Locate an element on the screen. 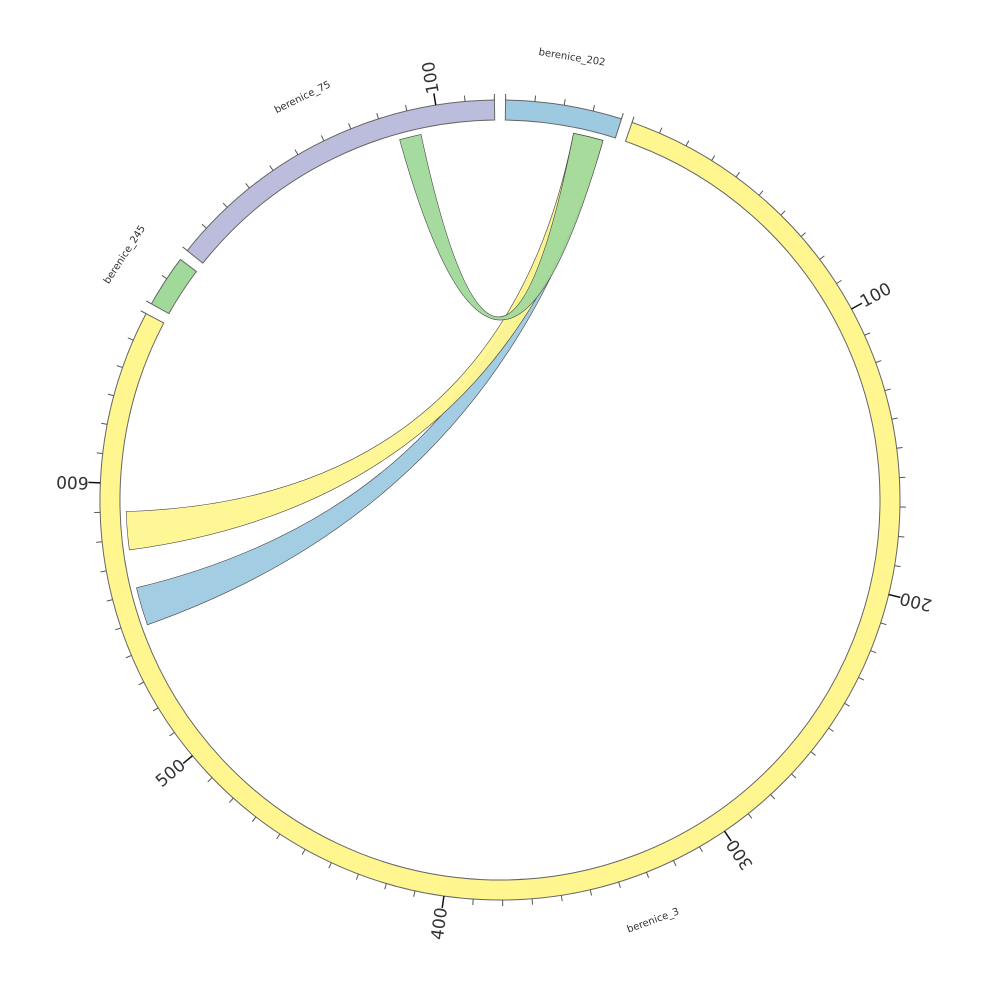 This screenshot has height=1000, width=1000. tick-label: 500 is located at coordinates (171, 774).